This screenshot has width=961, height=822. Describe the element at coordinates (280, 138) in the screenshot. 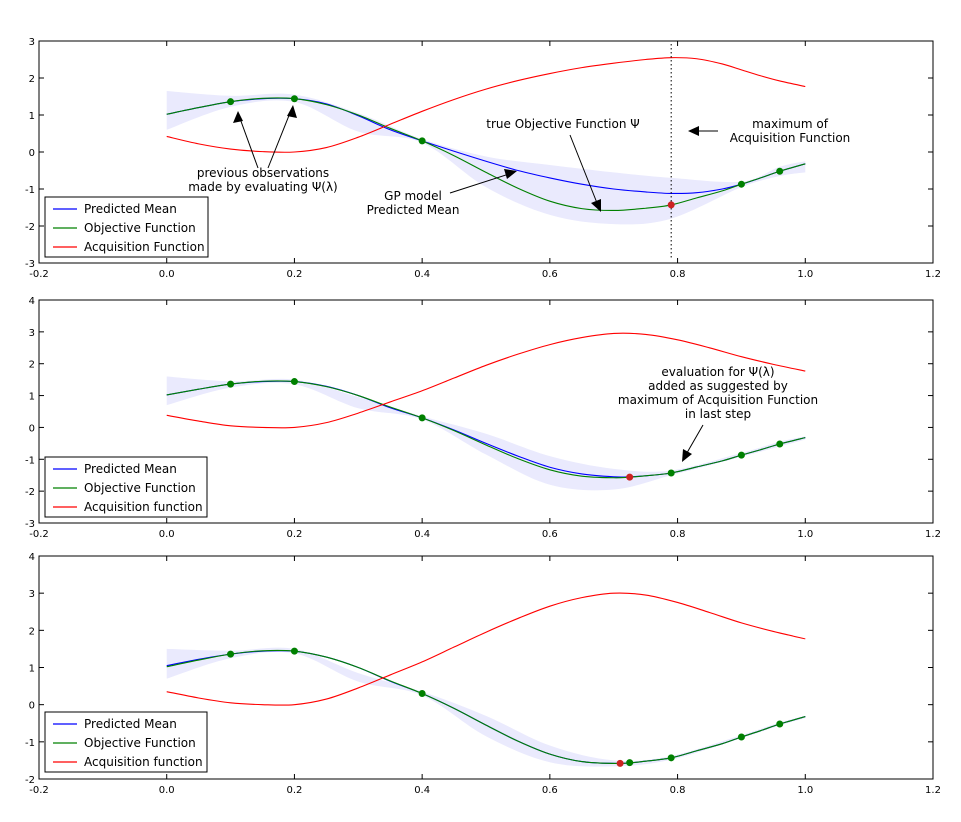

I see `arrow-previous-observations-right` at that location.